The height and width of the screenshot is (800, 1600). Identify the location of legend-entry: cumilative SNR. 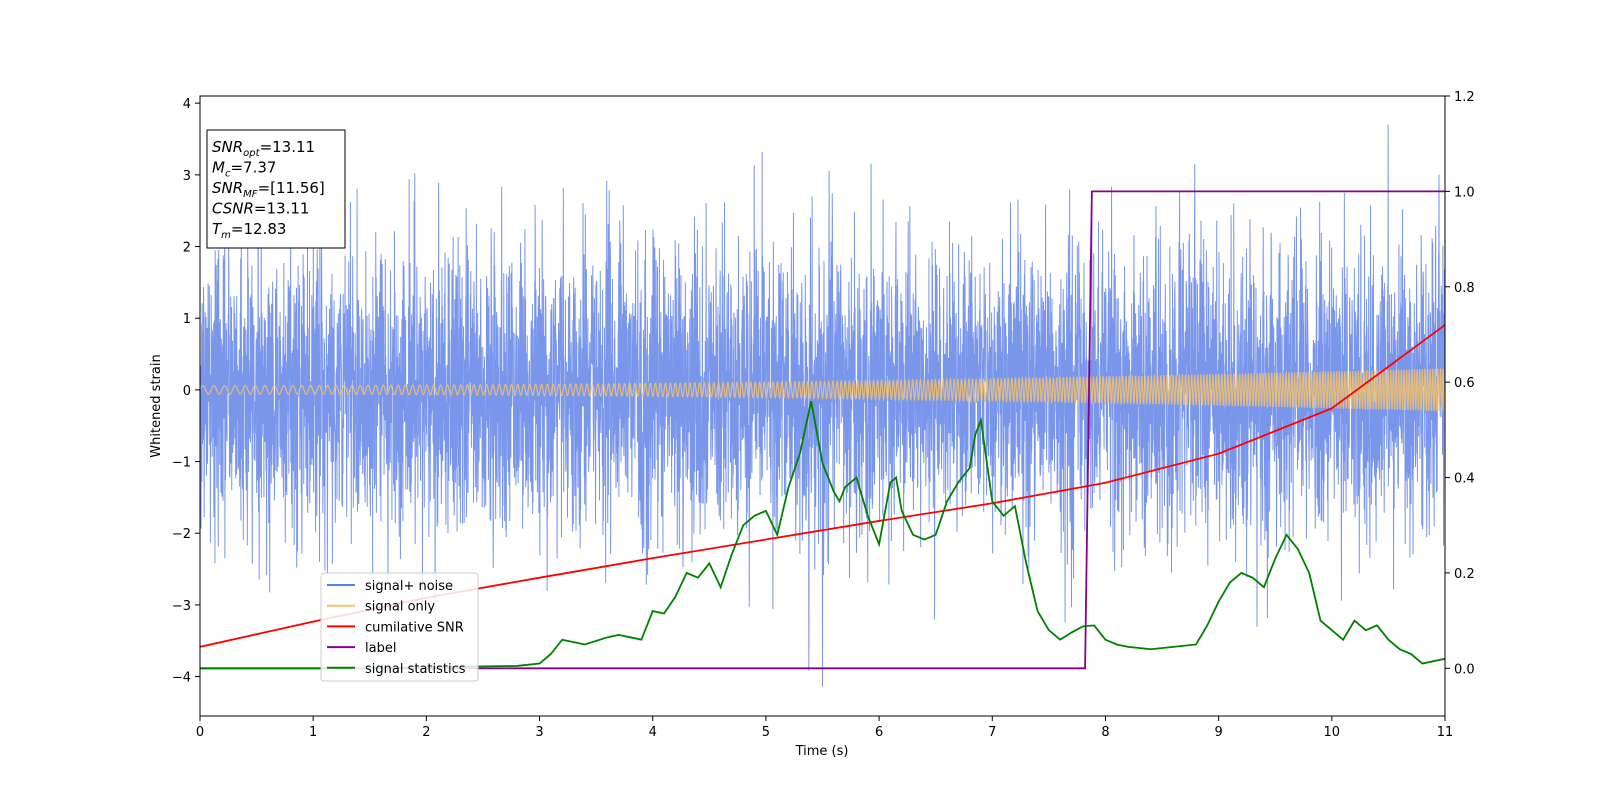
(414, 627).